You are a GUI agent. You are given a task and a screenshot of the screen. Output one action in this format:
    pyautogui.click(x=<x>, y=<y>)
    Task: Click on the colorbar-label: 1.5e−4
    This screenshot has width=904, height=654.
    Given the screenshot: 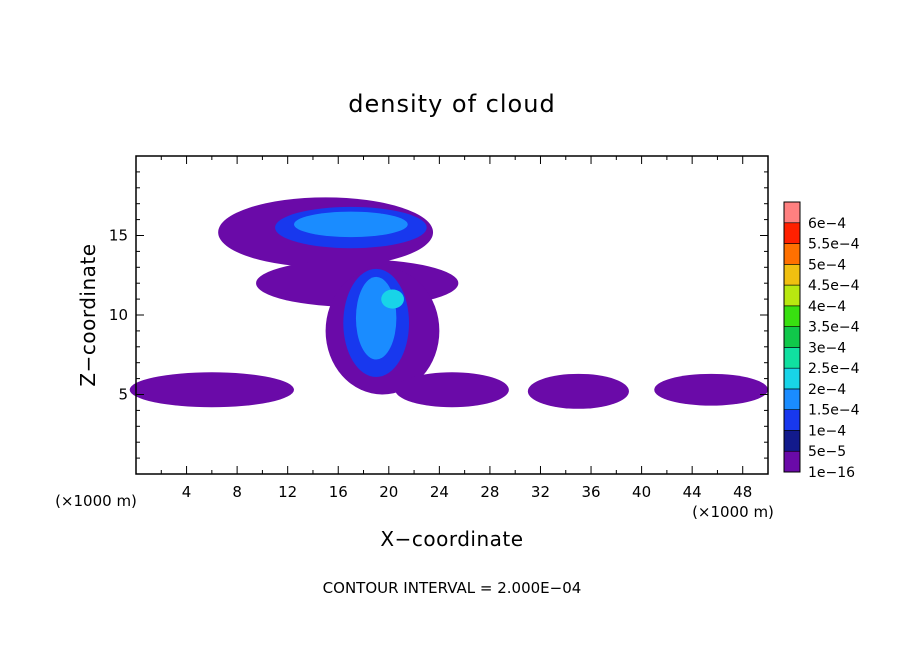 What is the action you would take?
    pyautogui.click(x=834, y=411)
    